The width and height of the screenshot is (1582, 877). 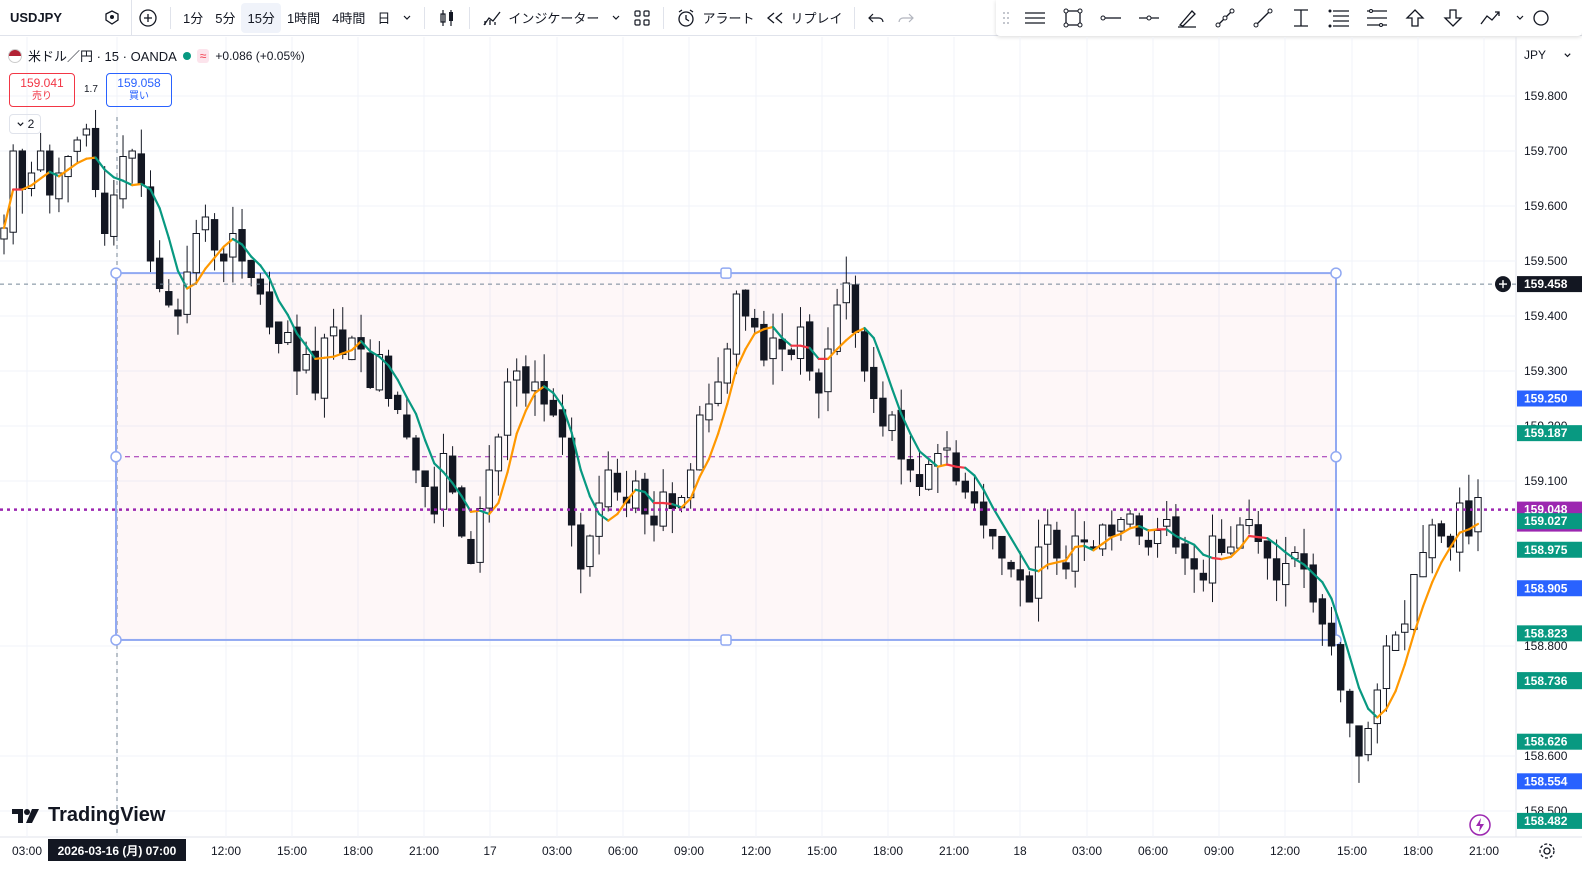 I want to click on redo-button, so click(x=906, y=18).